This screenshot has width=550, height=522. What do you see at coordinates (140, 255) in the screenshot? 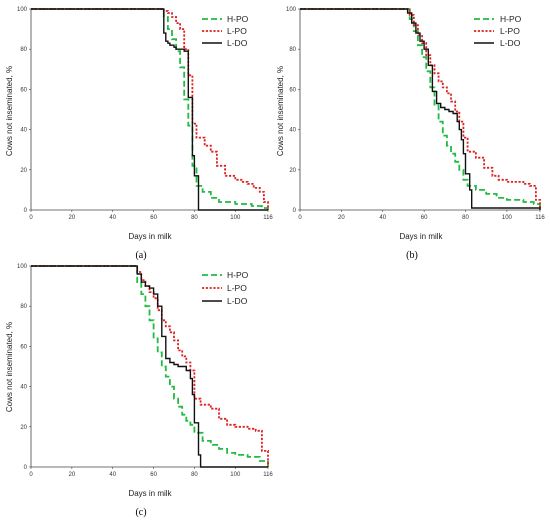
I see `panel-label: (a)` at bounding box center [140, 255].